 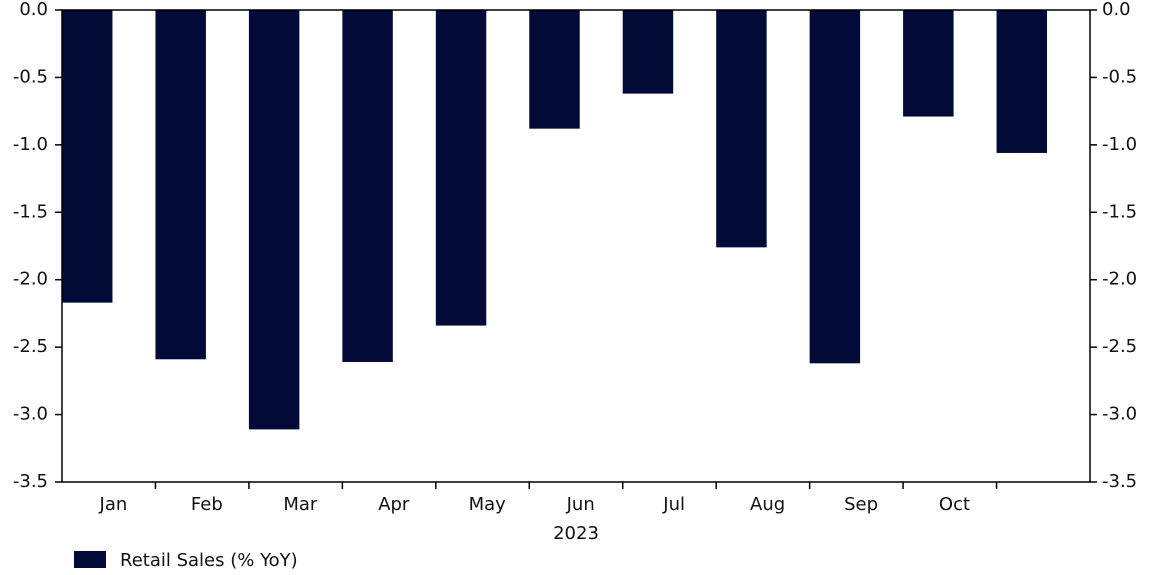 I want to click on y-tick-label: -0.5, so click(x=30, y=76).